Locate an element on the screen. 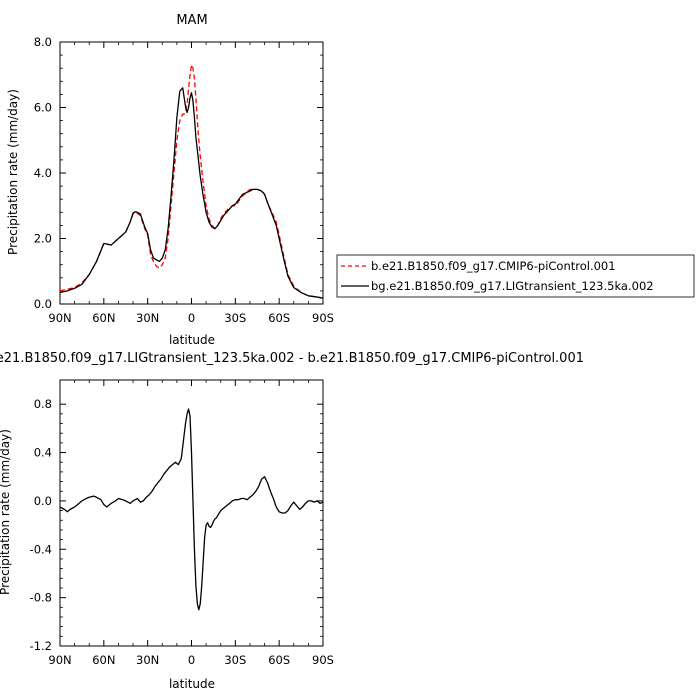 Image resolution: width=700 pixels, height=700 pixels. y-tick-label: 6.0 is located at coordinates (43, 108).